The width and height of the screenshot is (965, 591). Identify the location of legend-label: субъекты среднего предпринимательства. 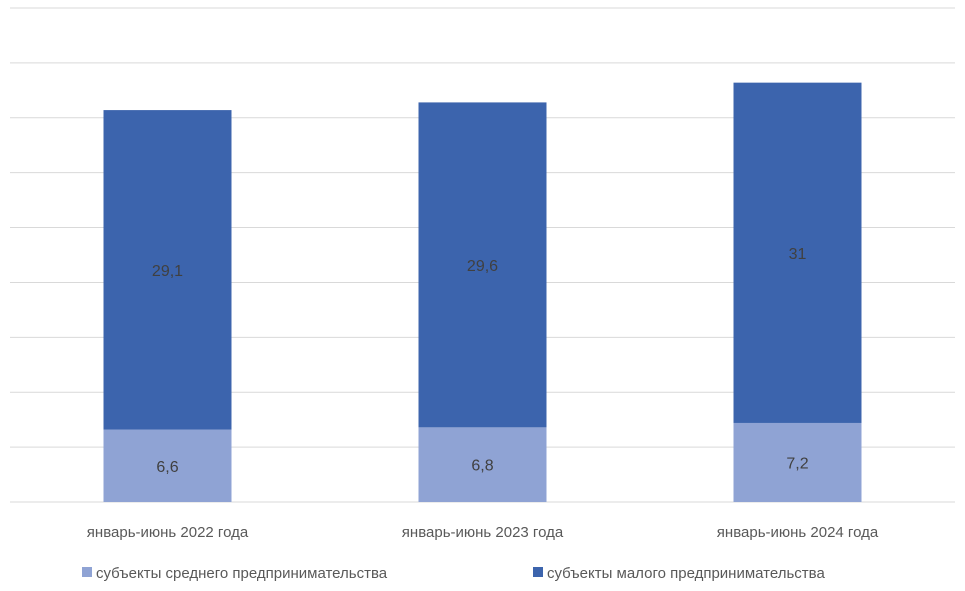
(242, 573).